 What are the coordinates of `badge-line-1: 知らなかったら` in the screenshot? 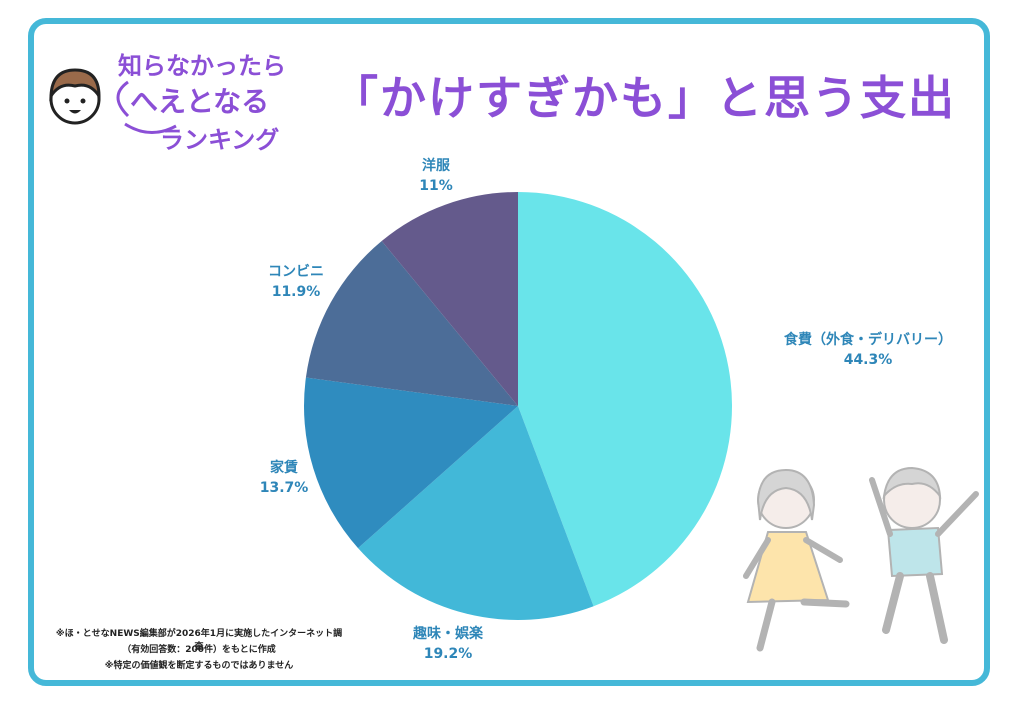 It's located at (202, 66).